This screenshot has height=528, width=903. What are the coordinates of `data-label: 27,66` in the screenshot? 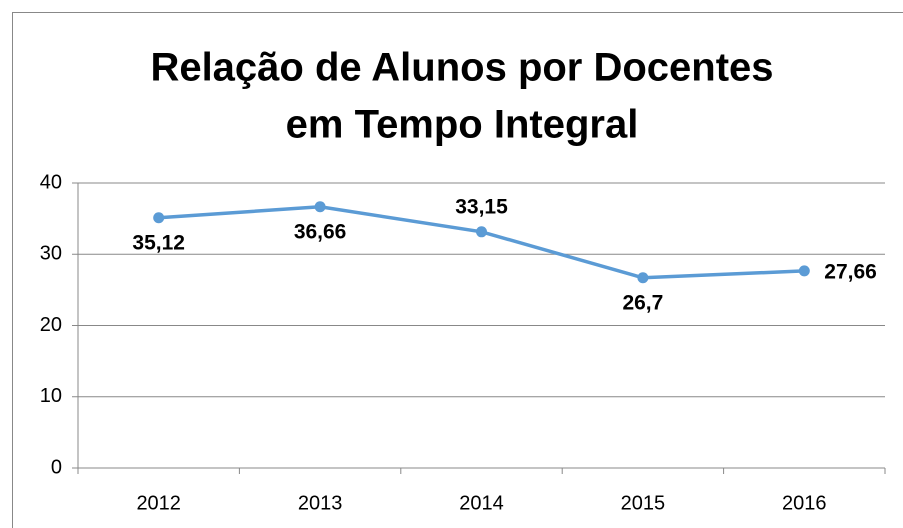 It's located at (850, 271).